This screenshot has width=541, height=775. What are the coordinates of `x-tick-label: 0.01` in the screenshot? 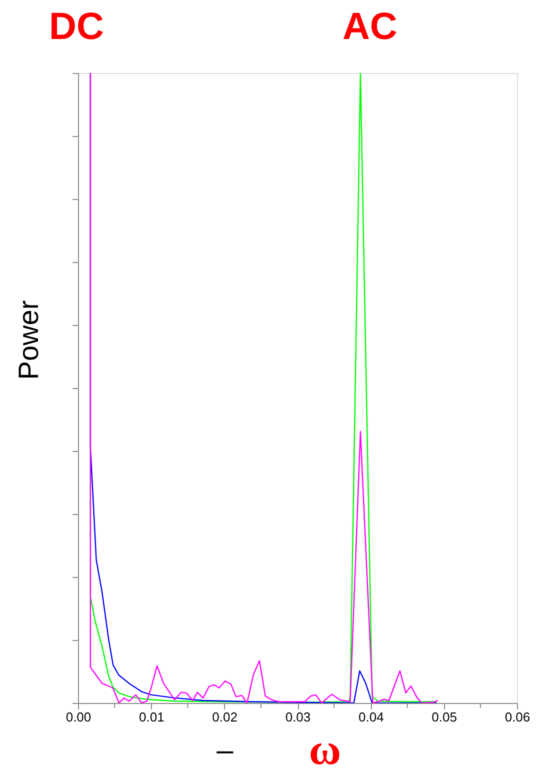 It's located at (151, 717).